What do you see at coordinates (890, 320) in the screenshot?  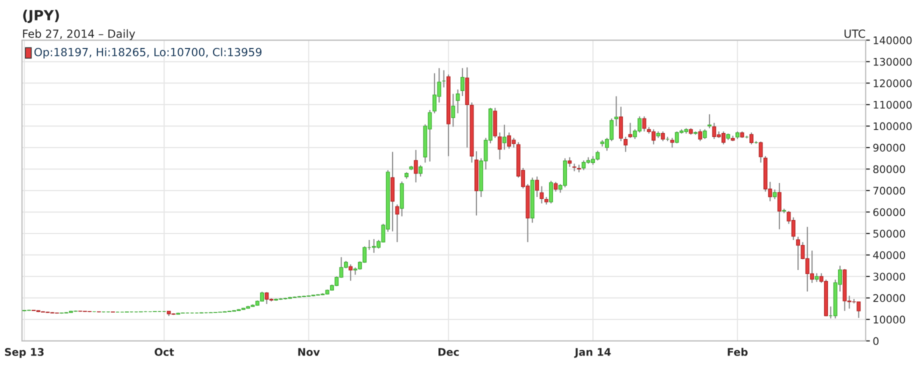 I see `y-tick-label: 10000` at bounding box center [890, 320].